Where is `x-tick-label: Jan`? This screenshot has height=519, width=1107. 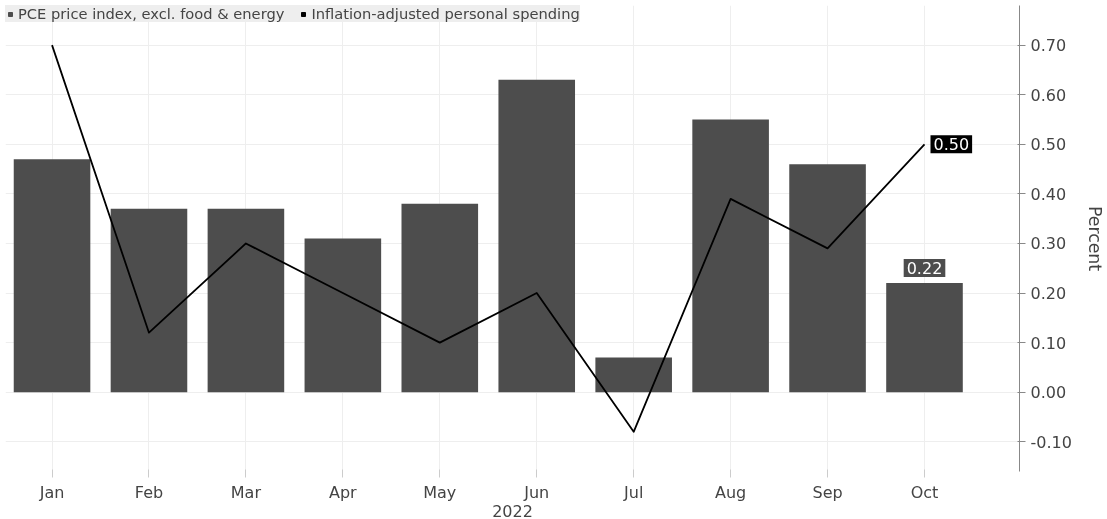
x-tick-label: Jan is located at coordinates (51, 492).